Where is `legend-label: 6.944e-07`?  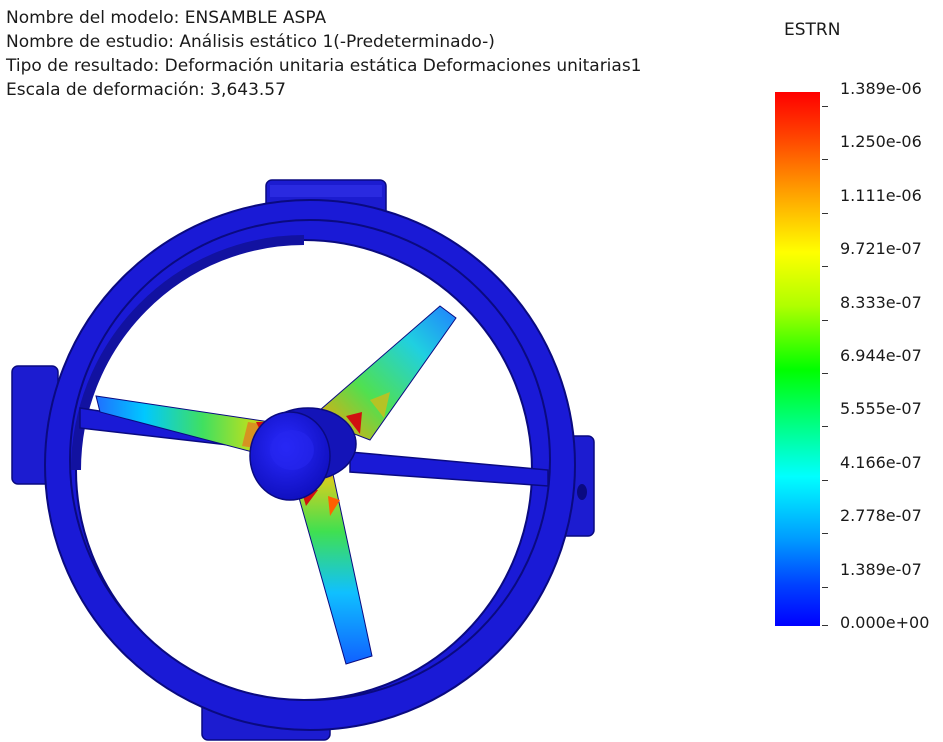 legend-label: 6.944e-07 is located at coordinates (881, 355).